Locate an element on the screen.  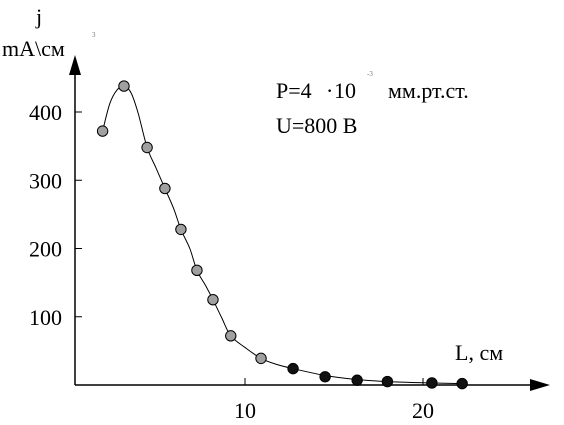
y-axis-arrow is located at coordinates (75, 65).